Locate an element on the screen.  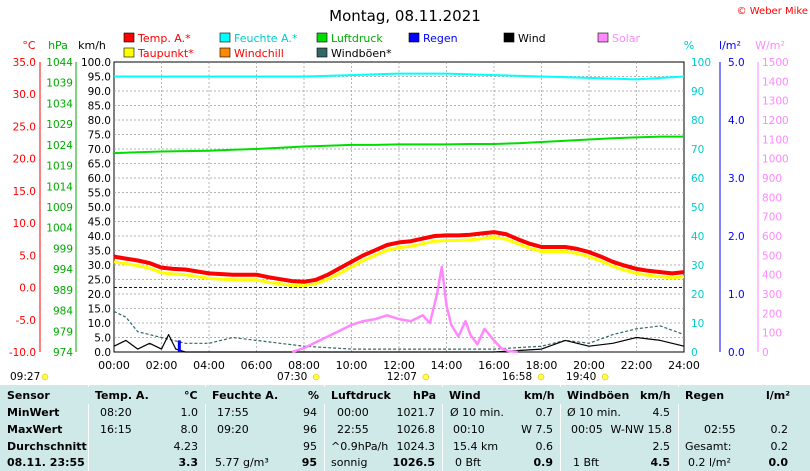
y-tick-label: 35.0 is located at coordinates (99, 252).